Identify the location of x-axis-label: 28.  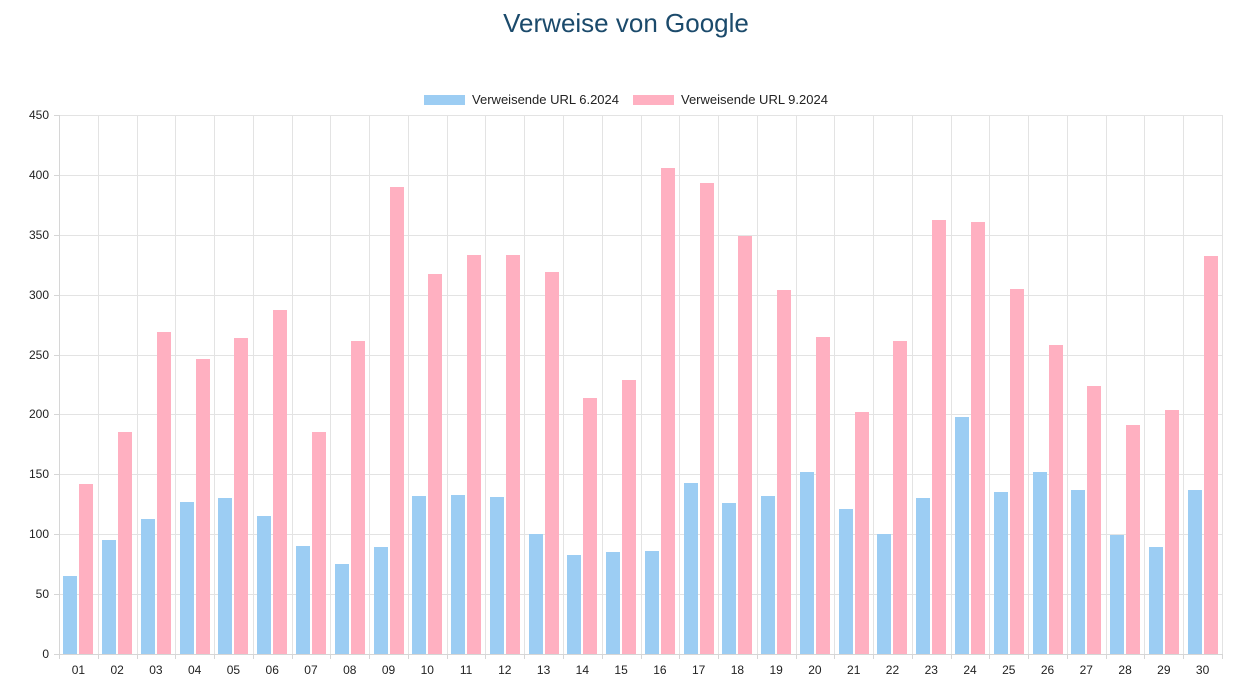
(1125, 670).